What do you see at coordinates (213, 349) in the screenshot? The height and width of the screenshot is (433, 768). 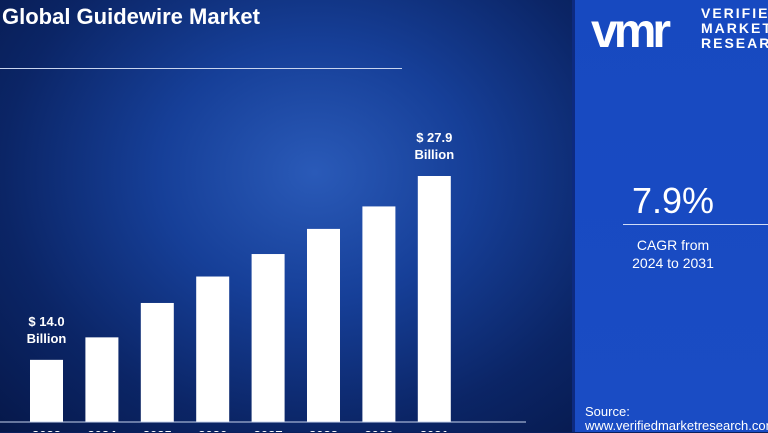 I see `bar-2026` at bounding box center [213, 349].